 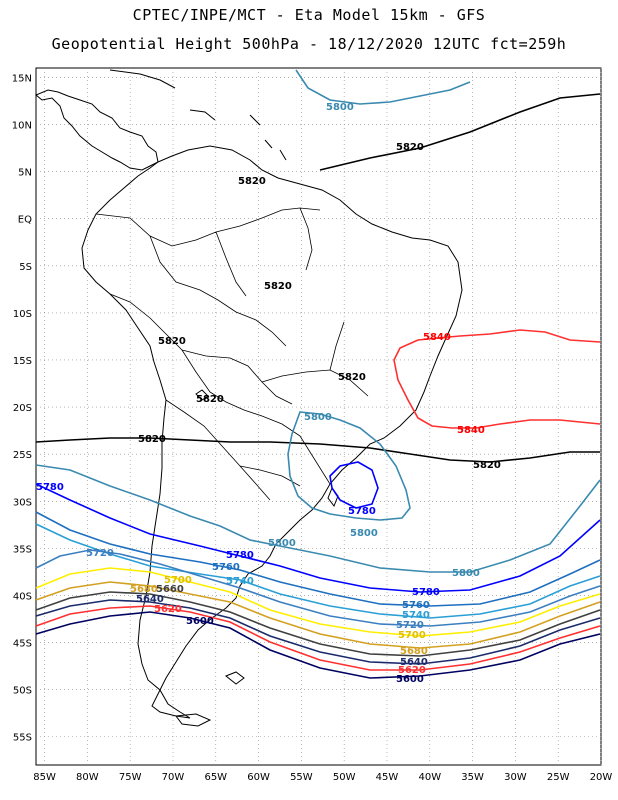 I want to click on longitude-tick-label: 85W, so click(x=44, y=777).